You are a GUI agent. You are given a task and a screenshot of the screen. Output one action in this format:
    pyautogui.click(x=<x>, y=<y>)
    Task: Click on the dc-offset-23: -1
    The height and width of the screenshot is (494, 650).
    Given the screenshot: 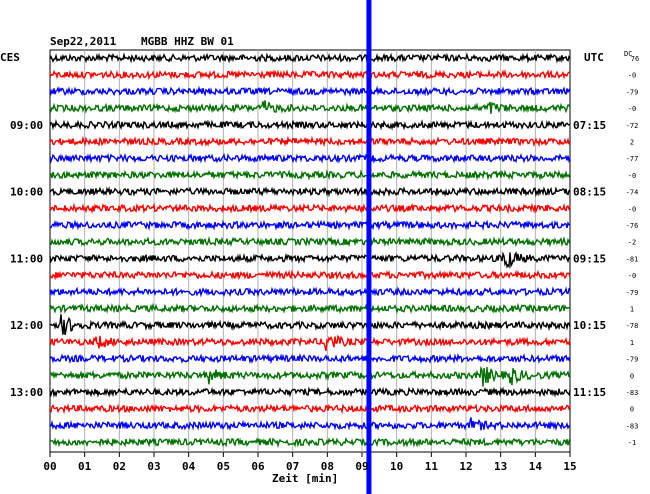 What is the action you would take?
    pyautogui.click(x=632, y=443)
    